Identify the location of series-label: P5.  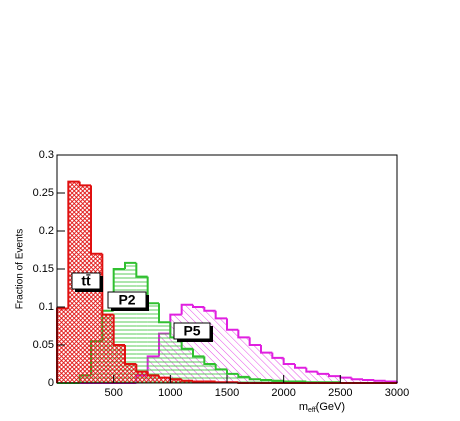
(191, 331).